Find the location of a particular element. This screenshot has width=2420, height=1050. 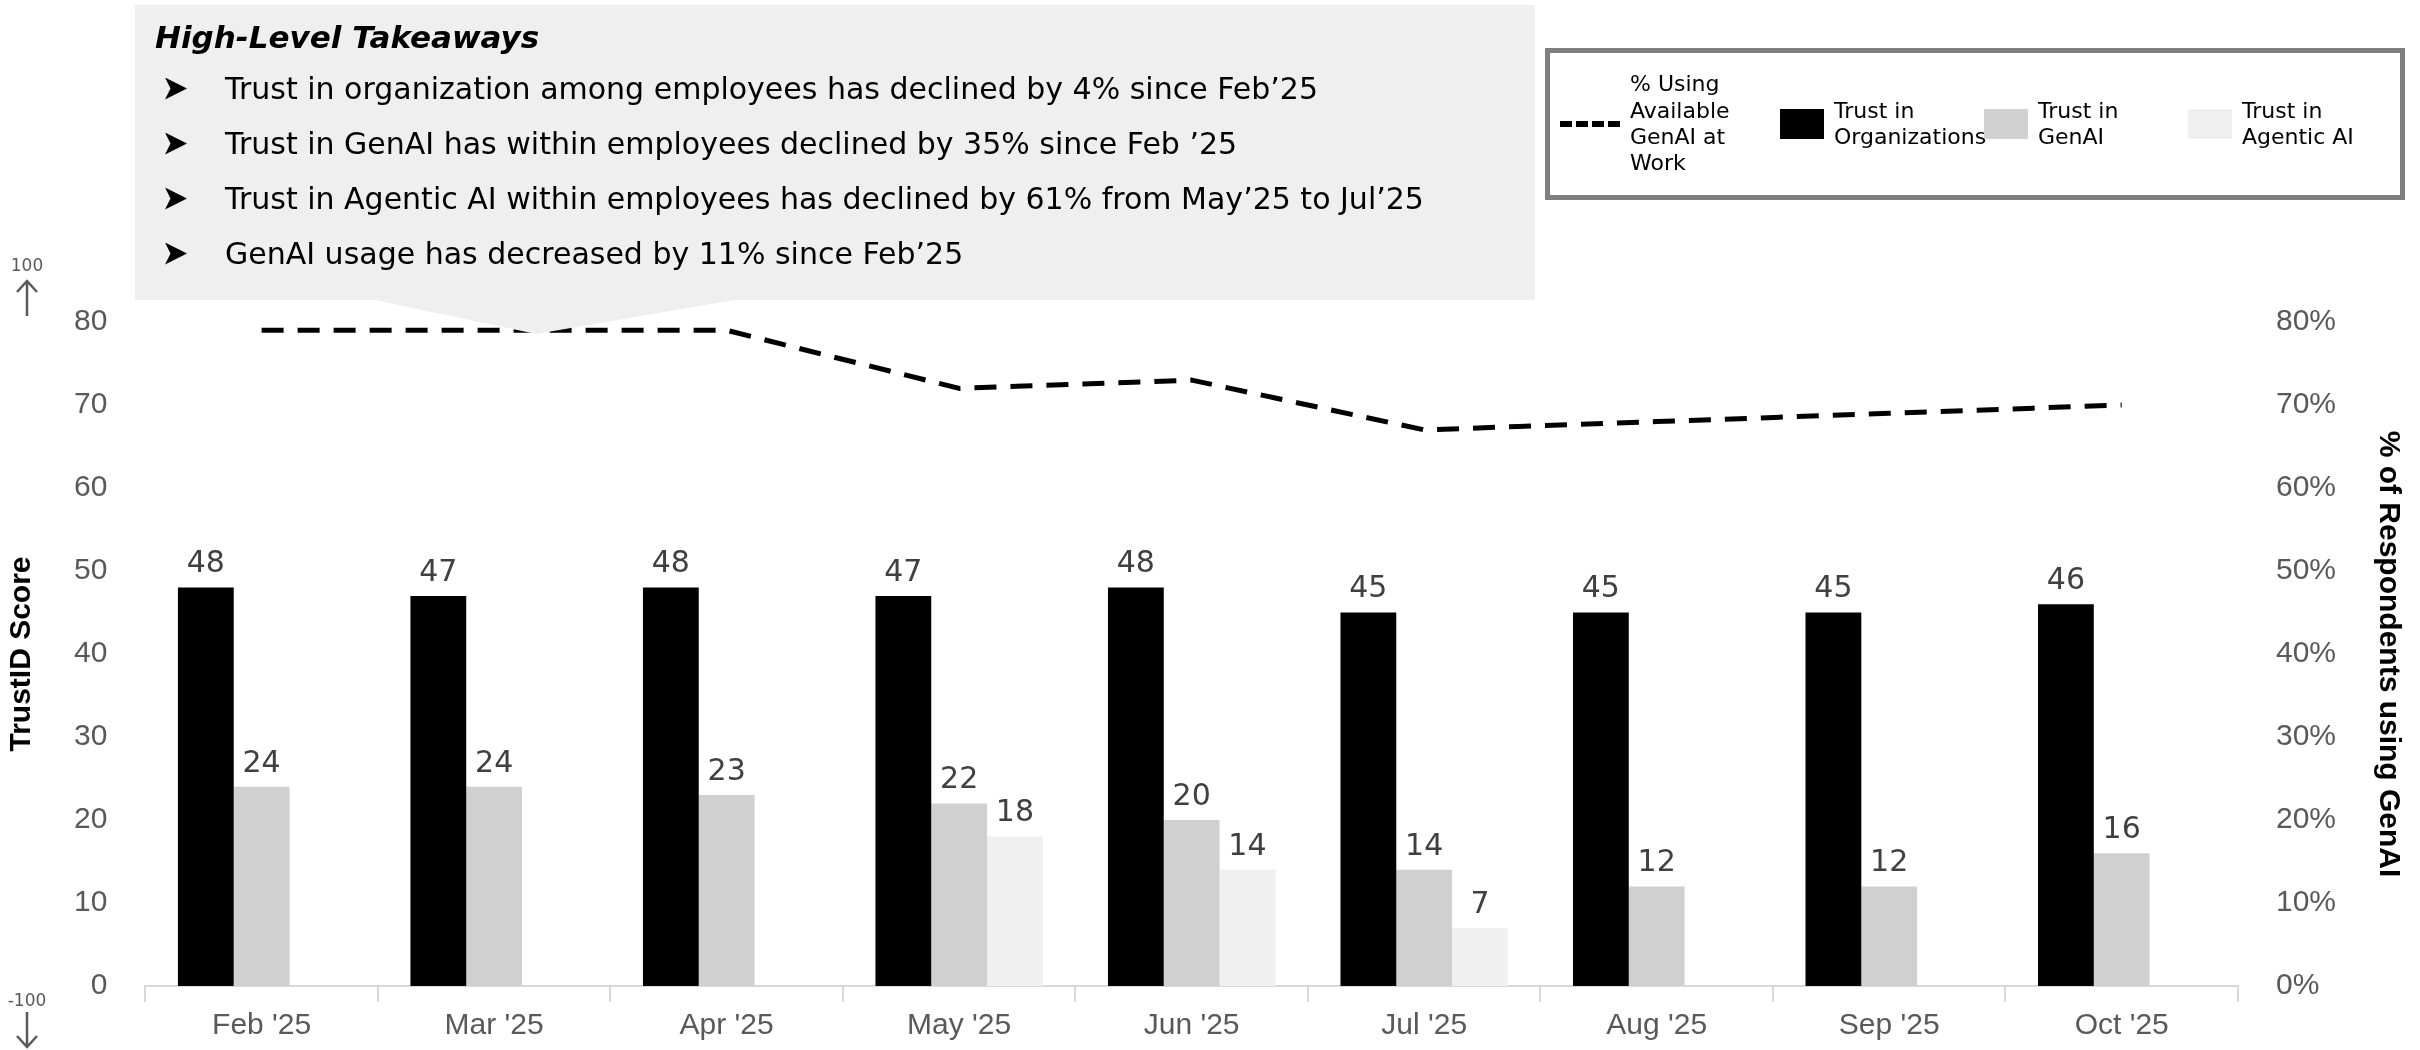

data-label: 23 is located at coordinates (726, 769).